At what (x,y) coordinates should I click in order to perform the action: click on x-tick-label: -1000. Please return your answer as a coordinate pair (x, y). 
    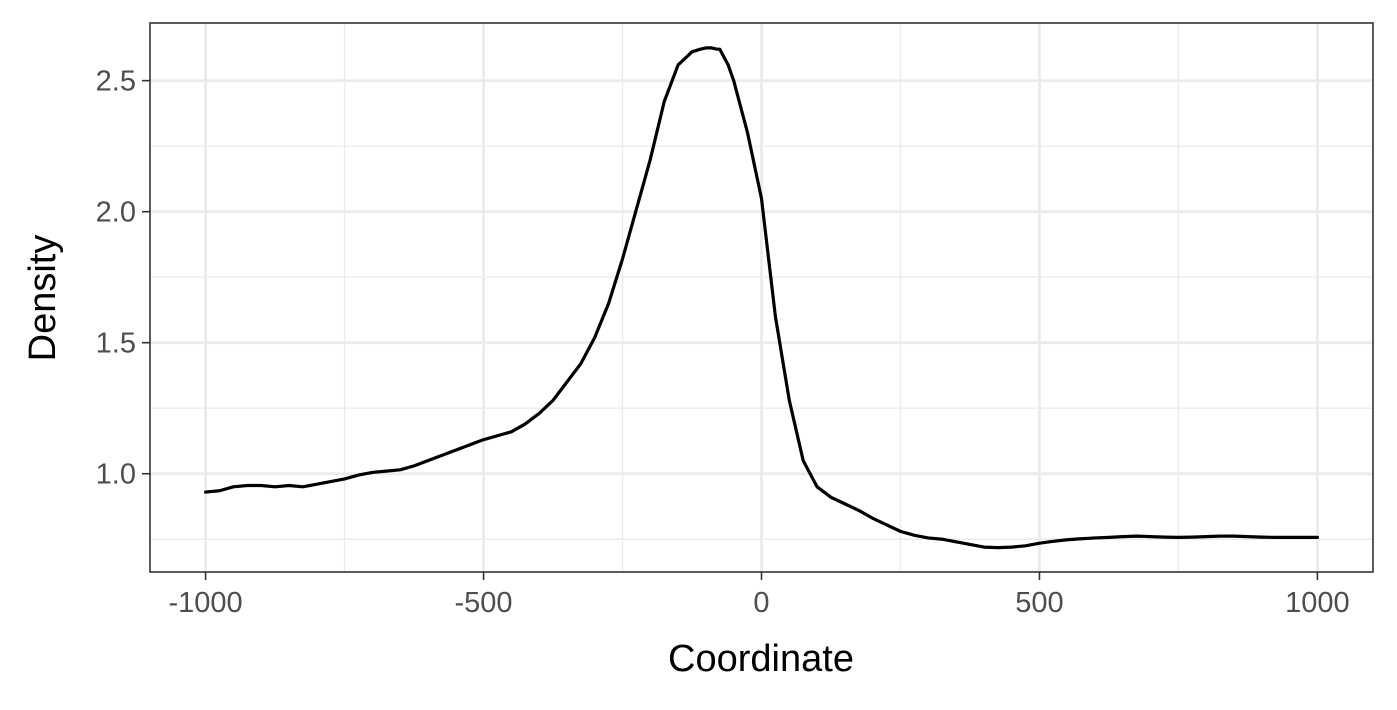
    Looking at the image, I should click on (206, 603).